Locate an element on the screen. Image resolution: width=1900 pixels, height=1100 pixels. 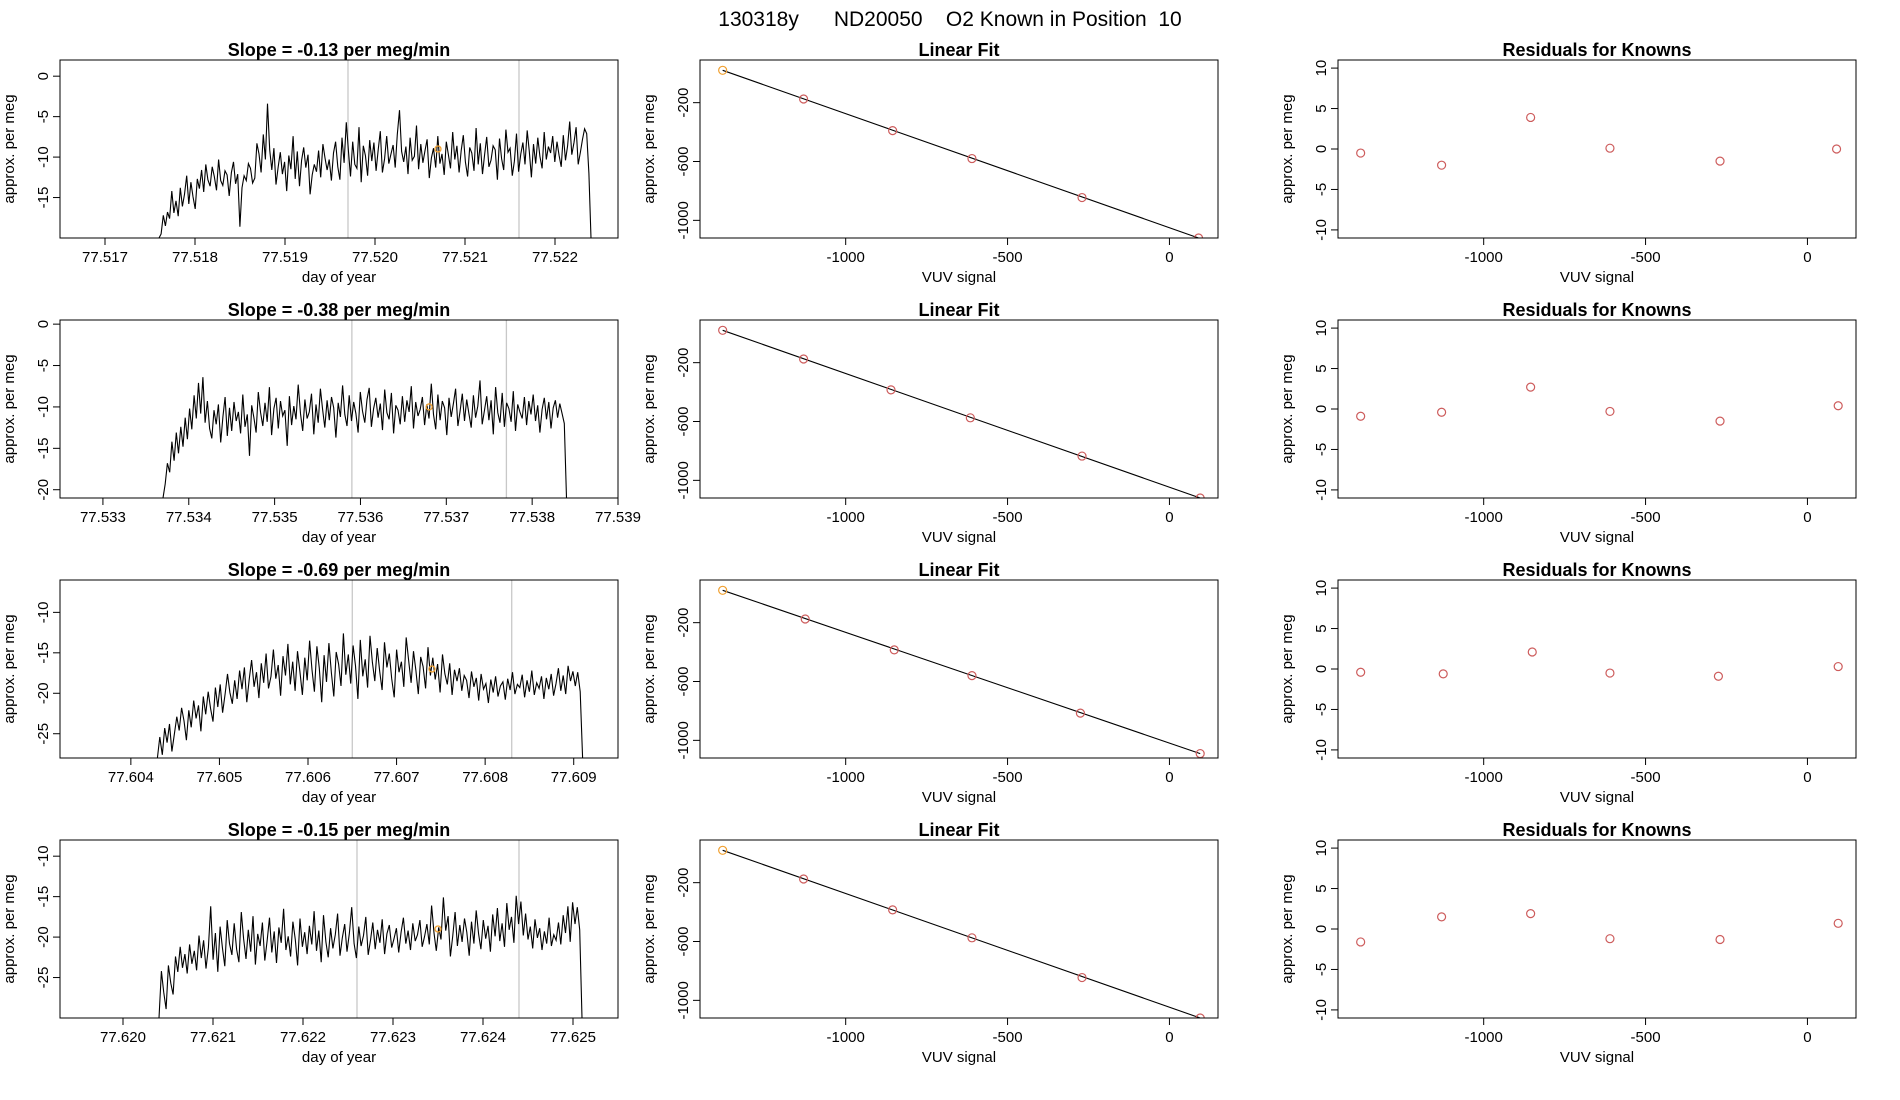
x-tick-label: 77.604 is located at coordinates (131, 777).